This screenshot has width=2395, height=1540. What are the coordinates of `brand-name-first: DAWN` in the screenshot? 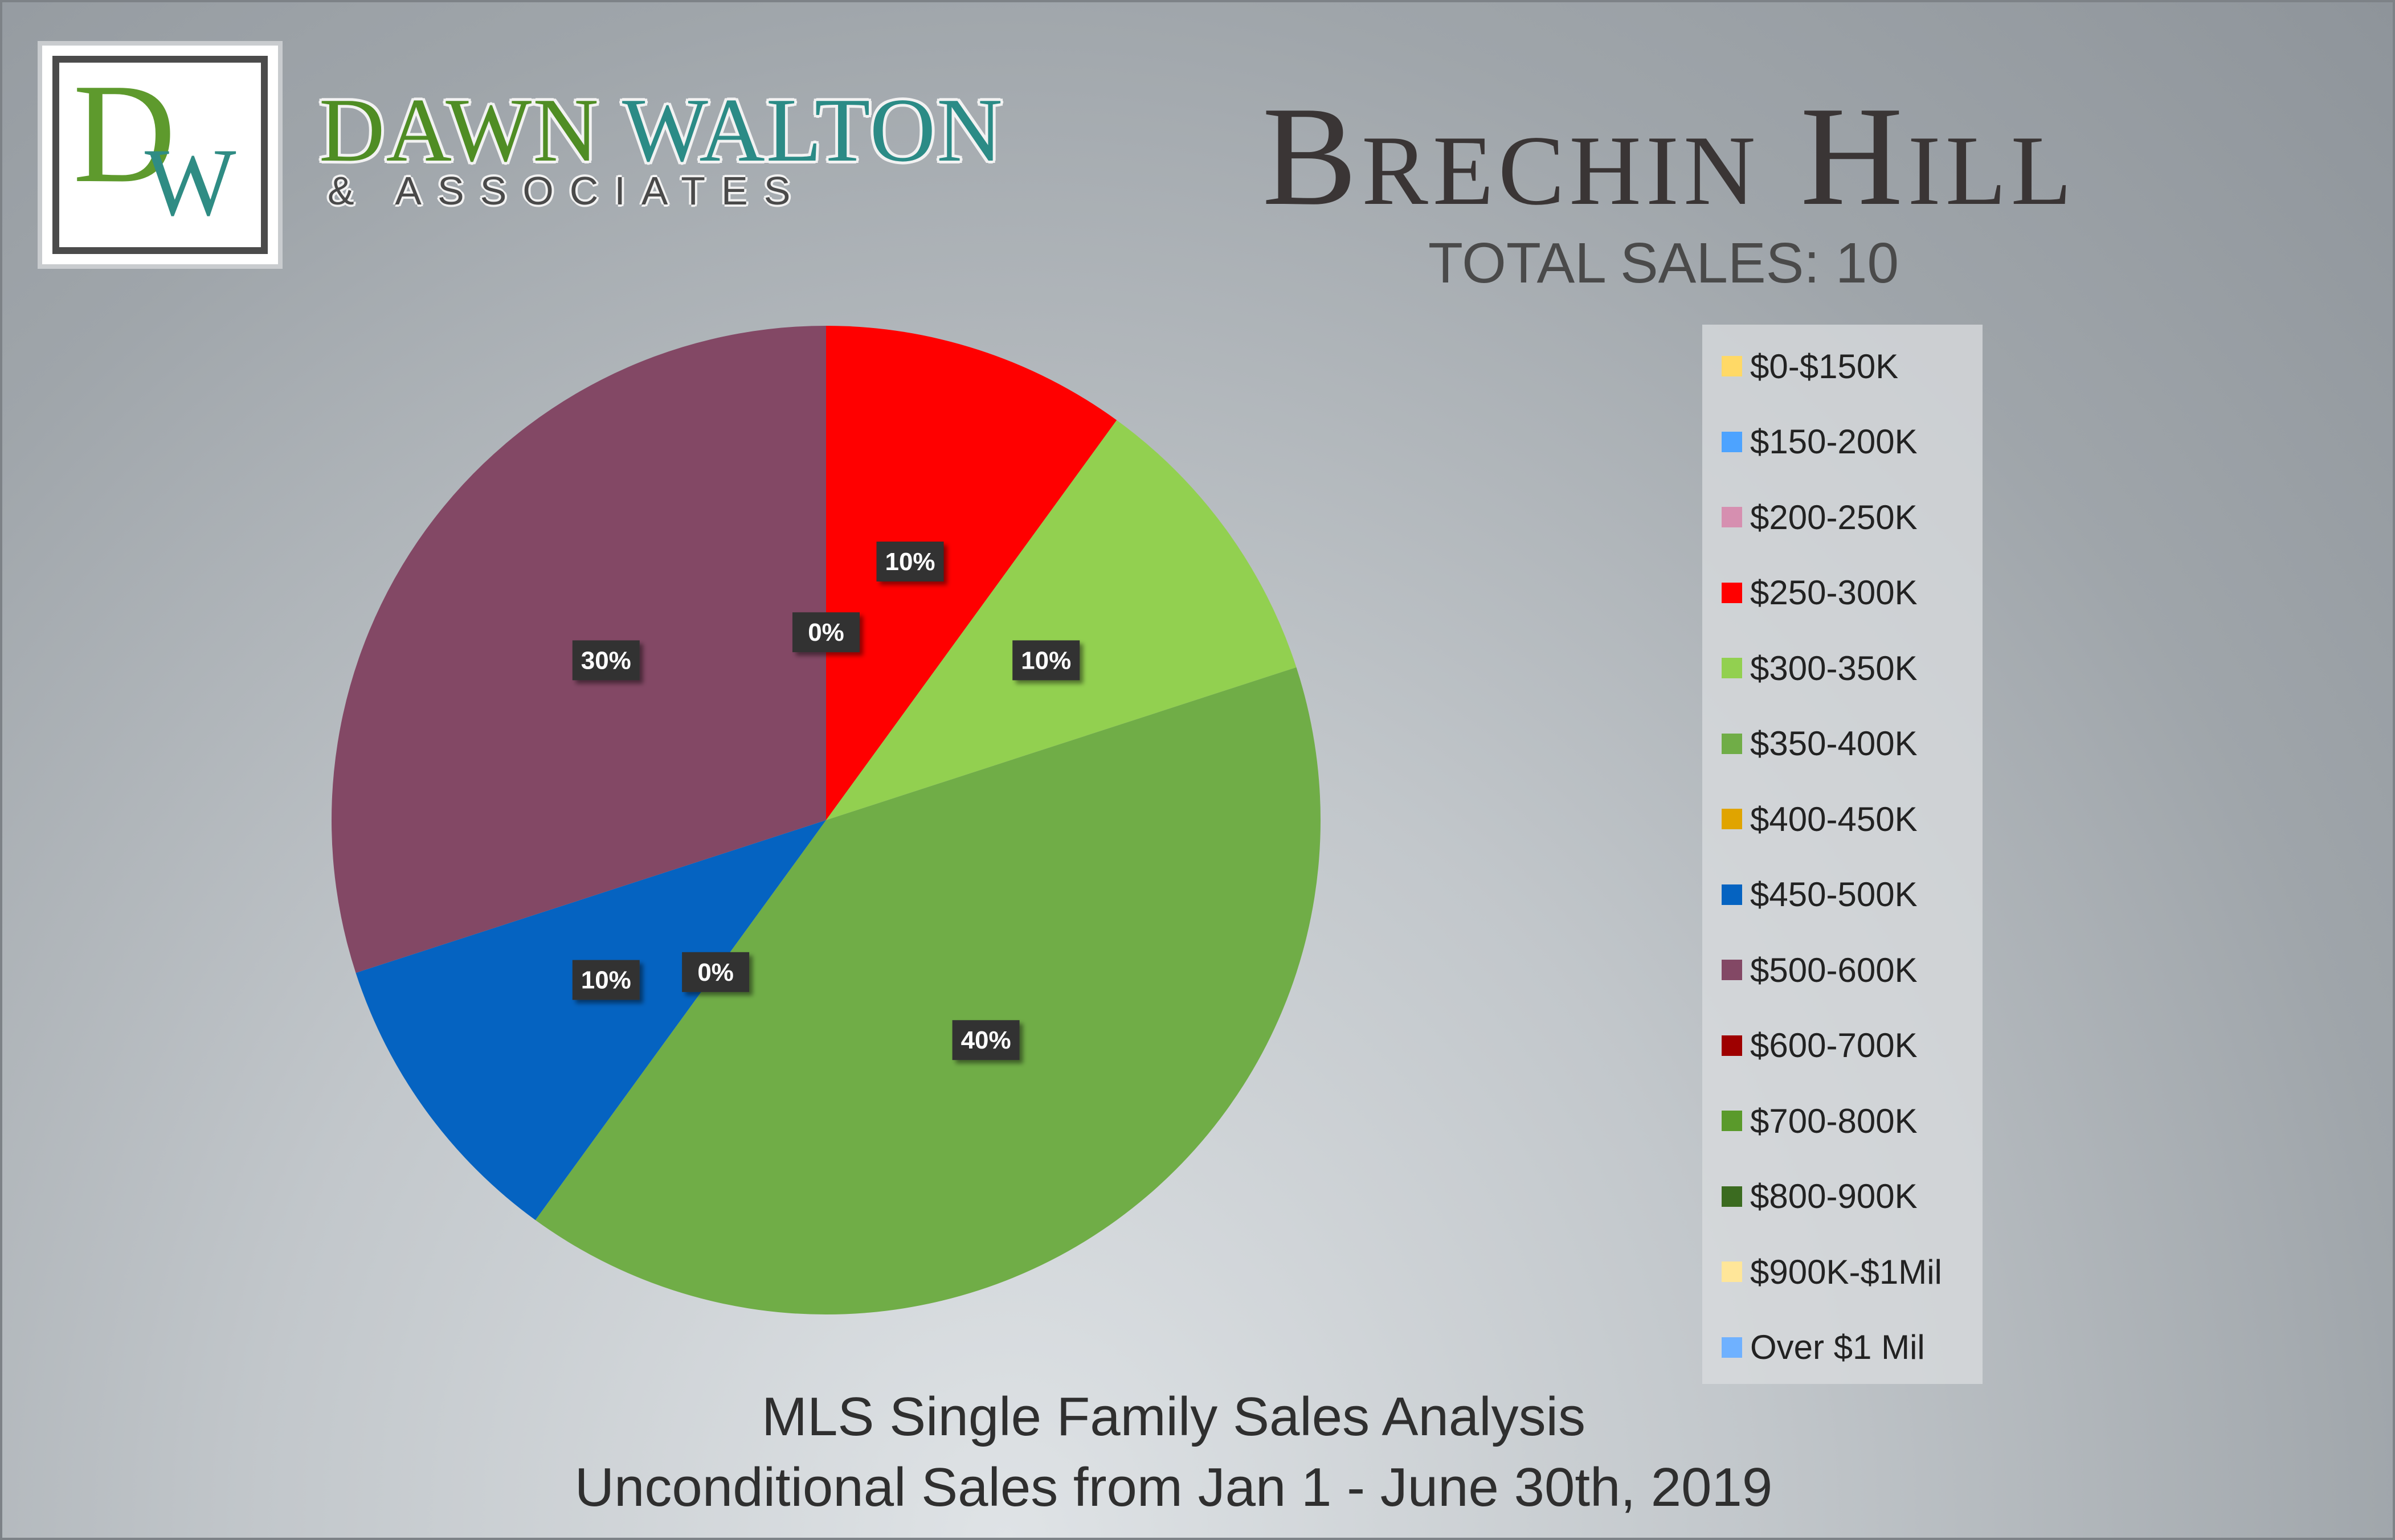 It's located at (459, 130).